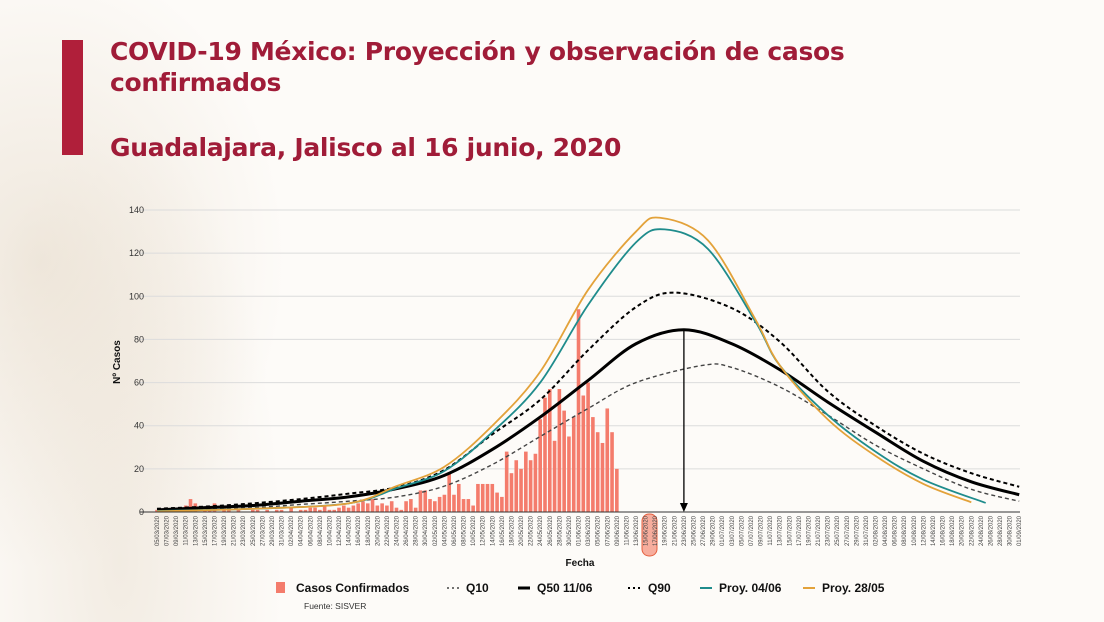 The image size is (1104, 622). I want to click on x-tick-label: 25/07/2020, so click(838, 530).